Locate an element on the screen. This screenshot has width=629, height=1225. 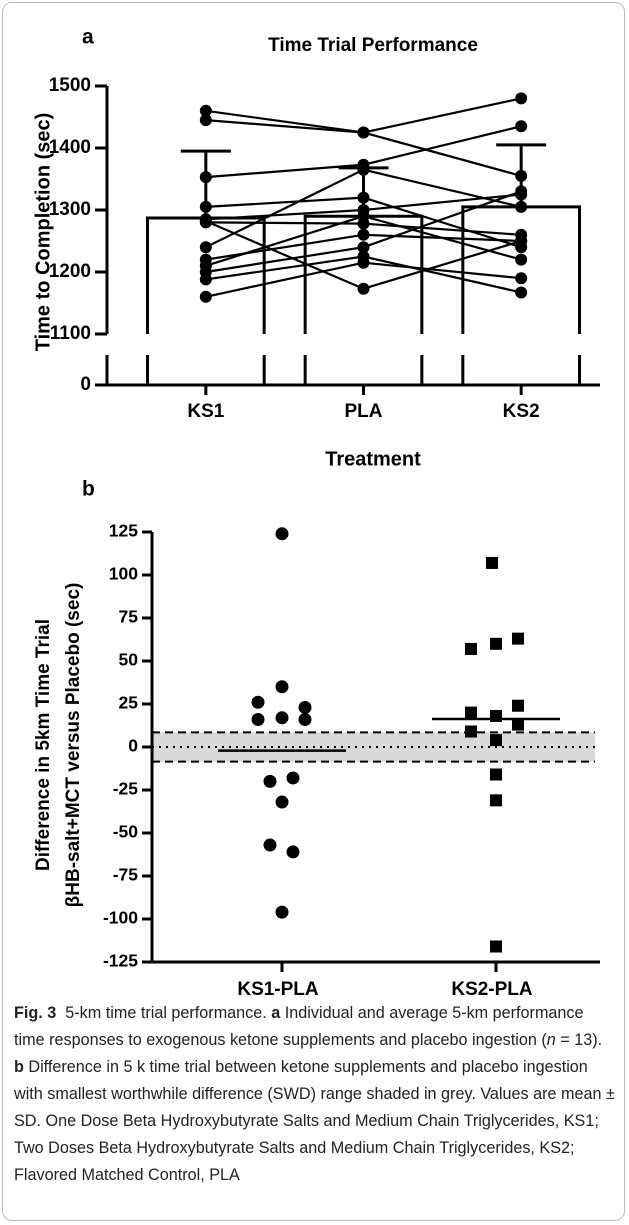
y-axis-label: βHB-salt+MCT versus Placebo (sec) is located at coordinates (73, 745).